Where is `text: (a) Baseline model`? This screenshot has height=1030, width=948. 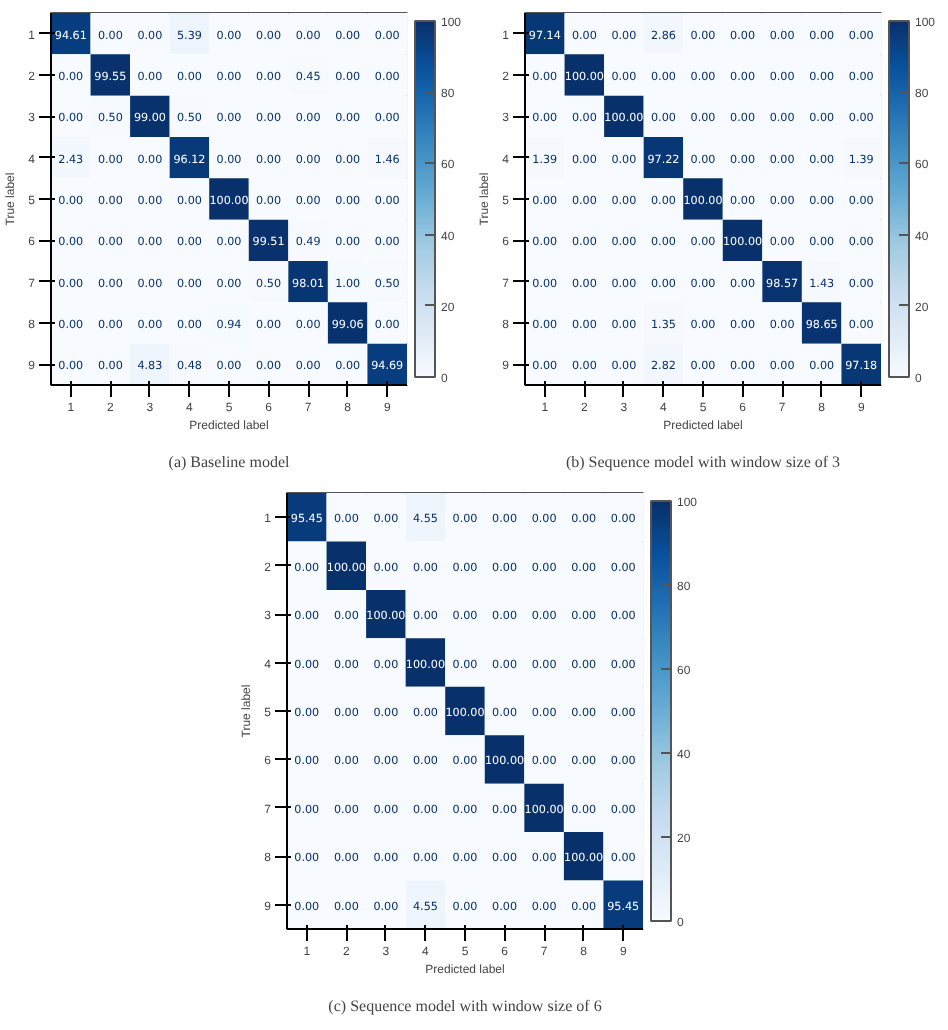
text: (a) Baseline model is located at coordinates (229, 462).